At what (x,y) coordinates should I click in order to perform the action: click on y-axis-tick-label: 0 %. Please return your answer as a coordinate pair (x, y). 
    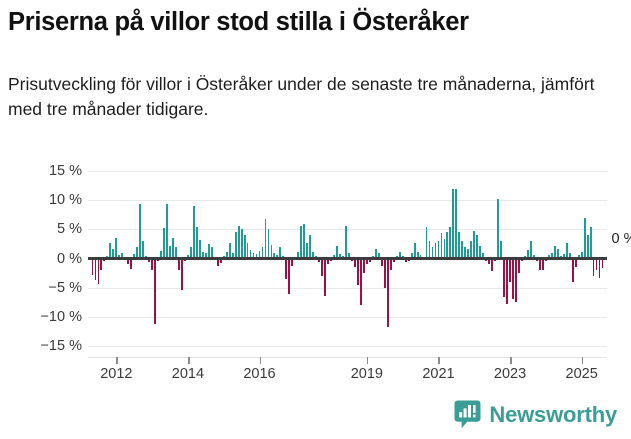
    Looking at the image, I should click on (69, 258).